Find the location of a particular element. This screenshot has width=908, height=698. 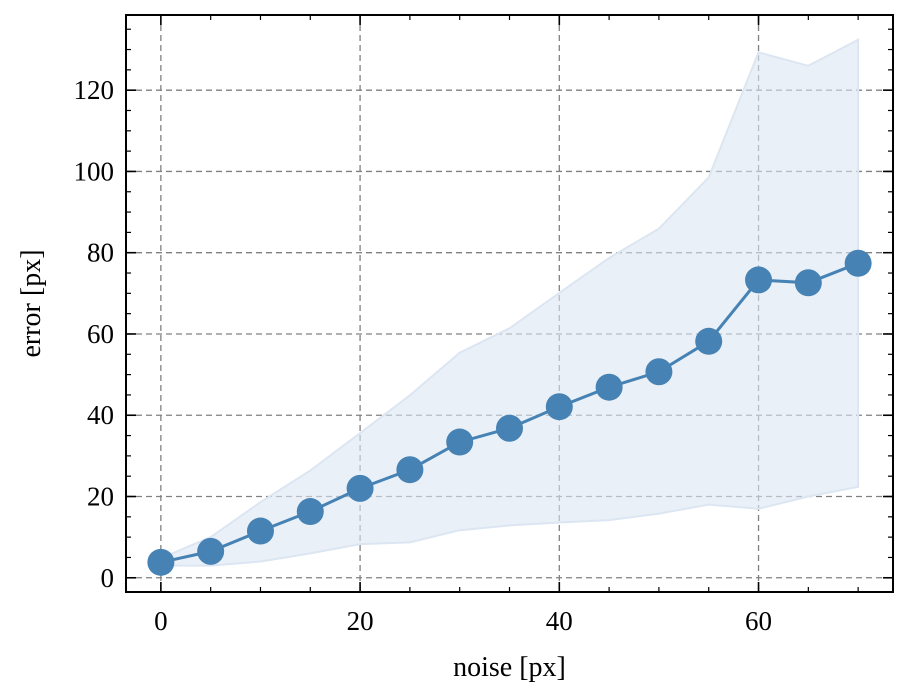

x-tick-label: 40 is located at coordinates (559, 621).